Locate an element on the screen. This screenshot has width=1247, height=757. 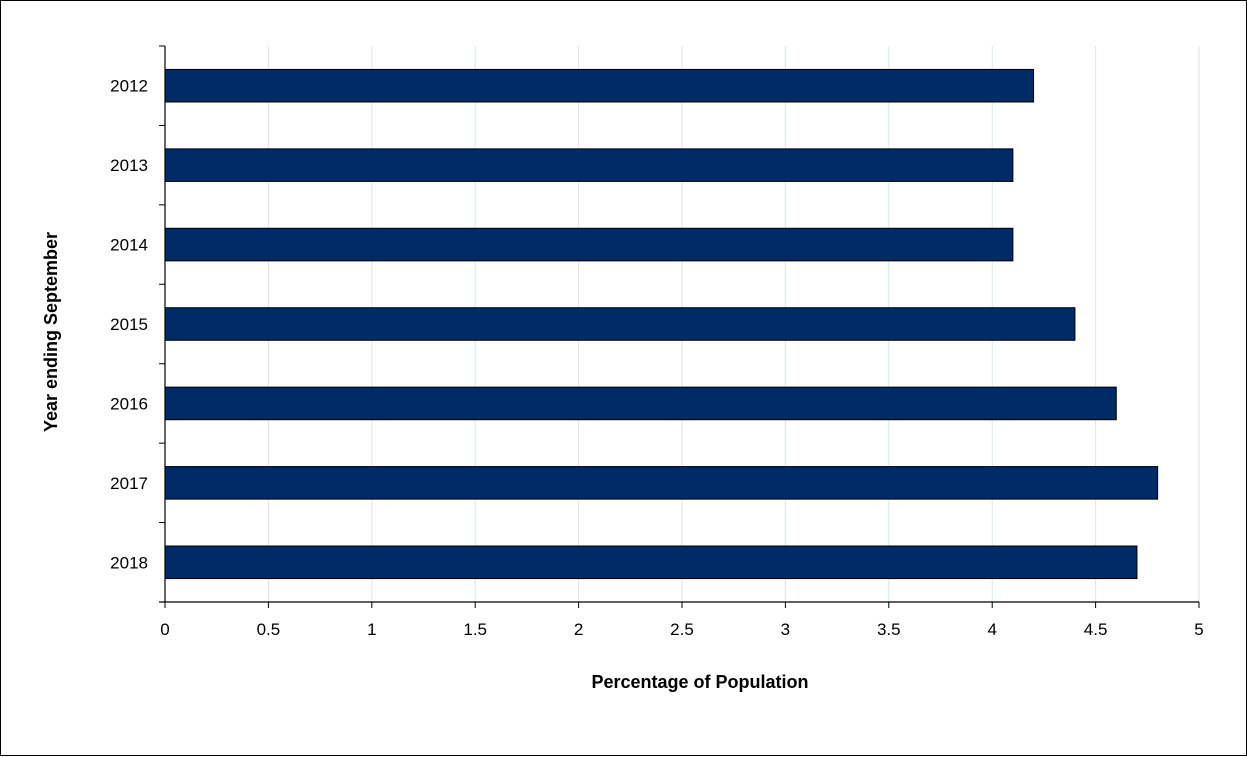
y-tick-label: 2017 is located at coordinates (129, 483).